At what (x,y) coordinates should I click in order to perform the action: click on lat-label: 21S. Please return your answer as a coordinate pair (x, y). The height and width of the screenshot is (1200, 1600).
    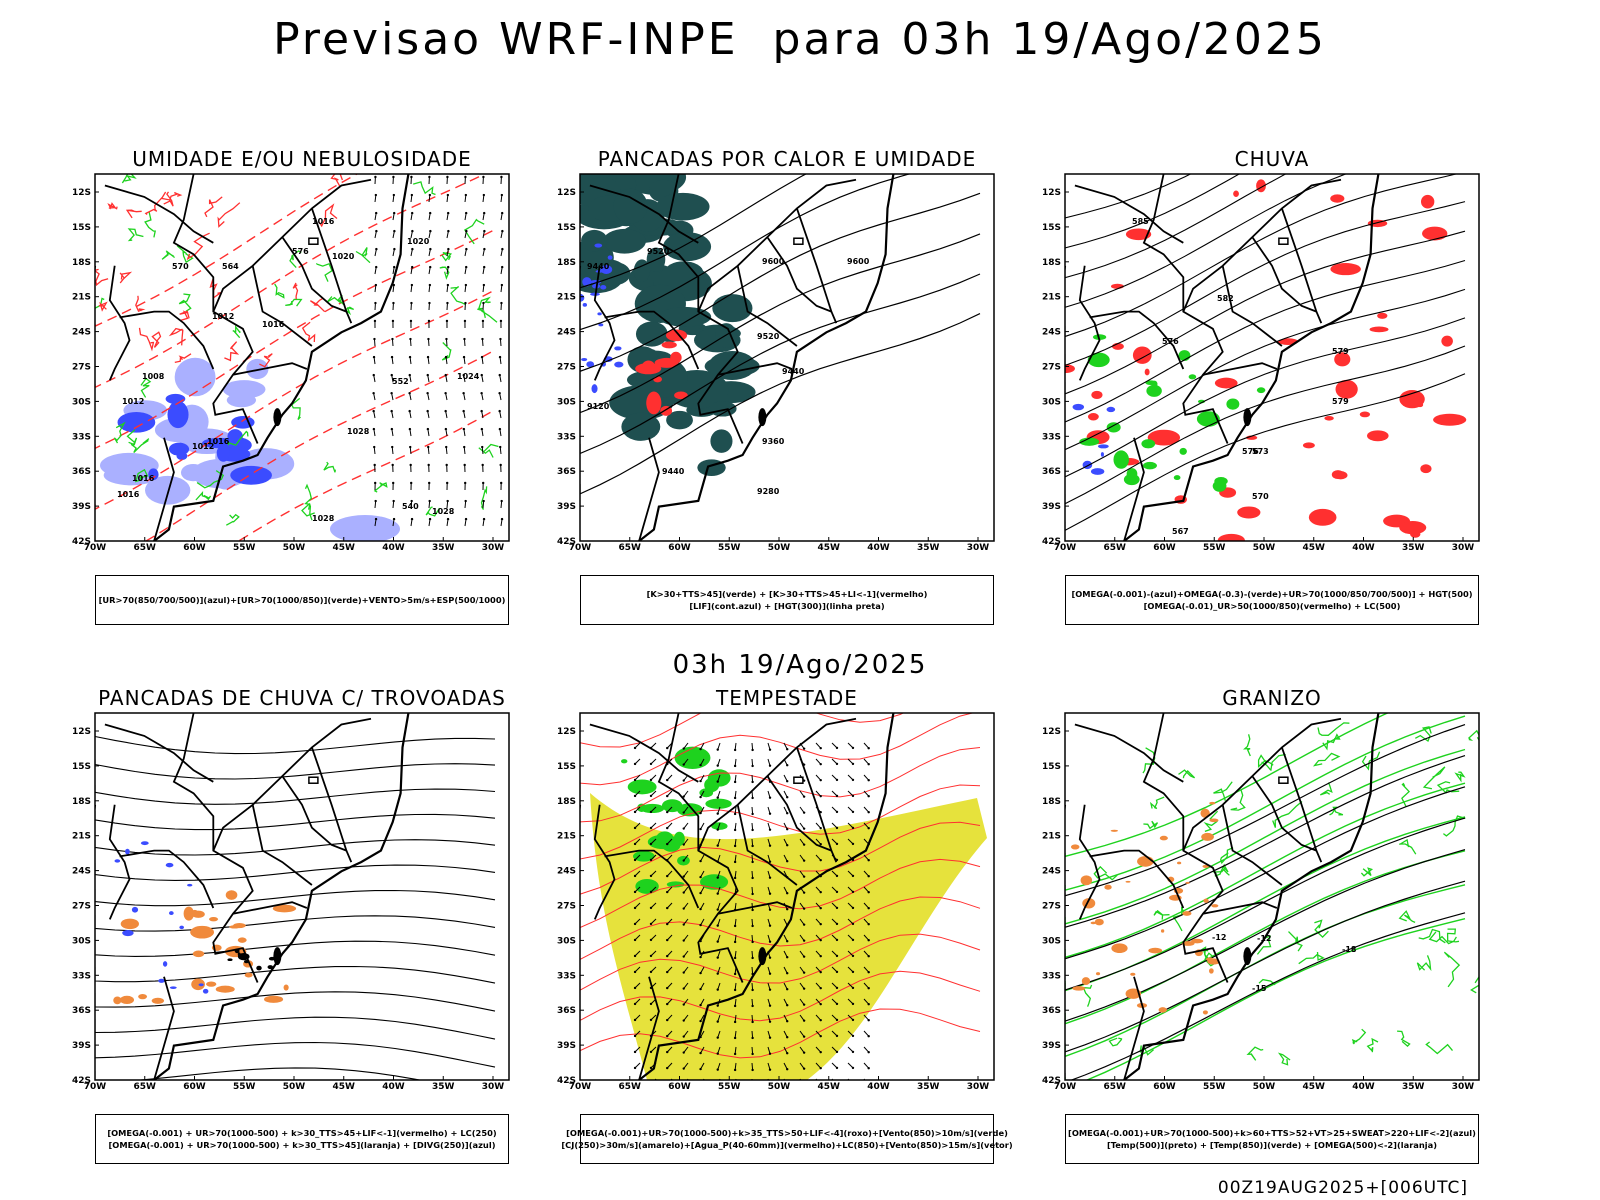
    Looking at the image, I should click on (1051, 837).